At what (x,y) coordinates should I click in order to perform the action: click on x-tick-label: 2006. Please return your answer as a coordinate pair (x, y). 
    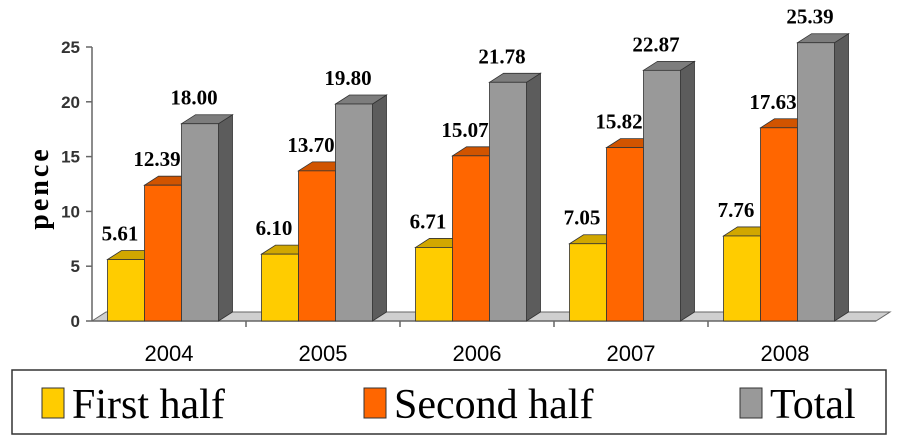
    Looking at the image, I should click on (477, 353).